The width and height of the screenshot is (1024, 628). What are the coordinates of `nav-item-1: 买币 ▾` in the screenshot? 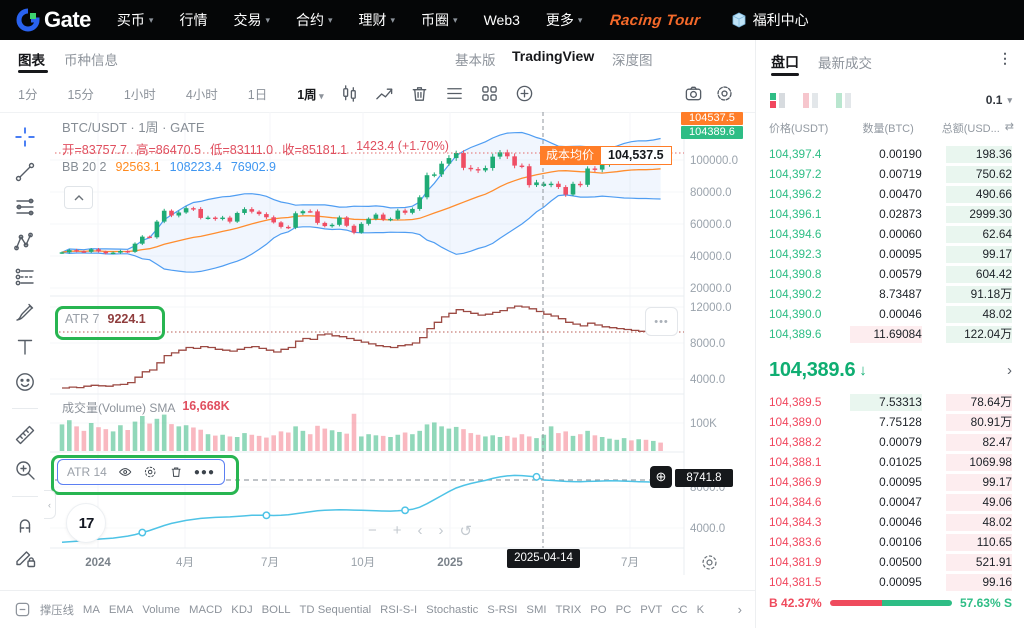 It's located at (135, 20).